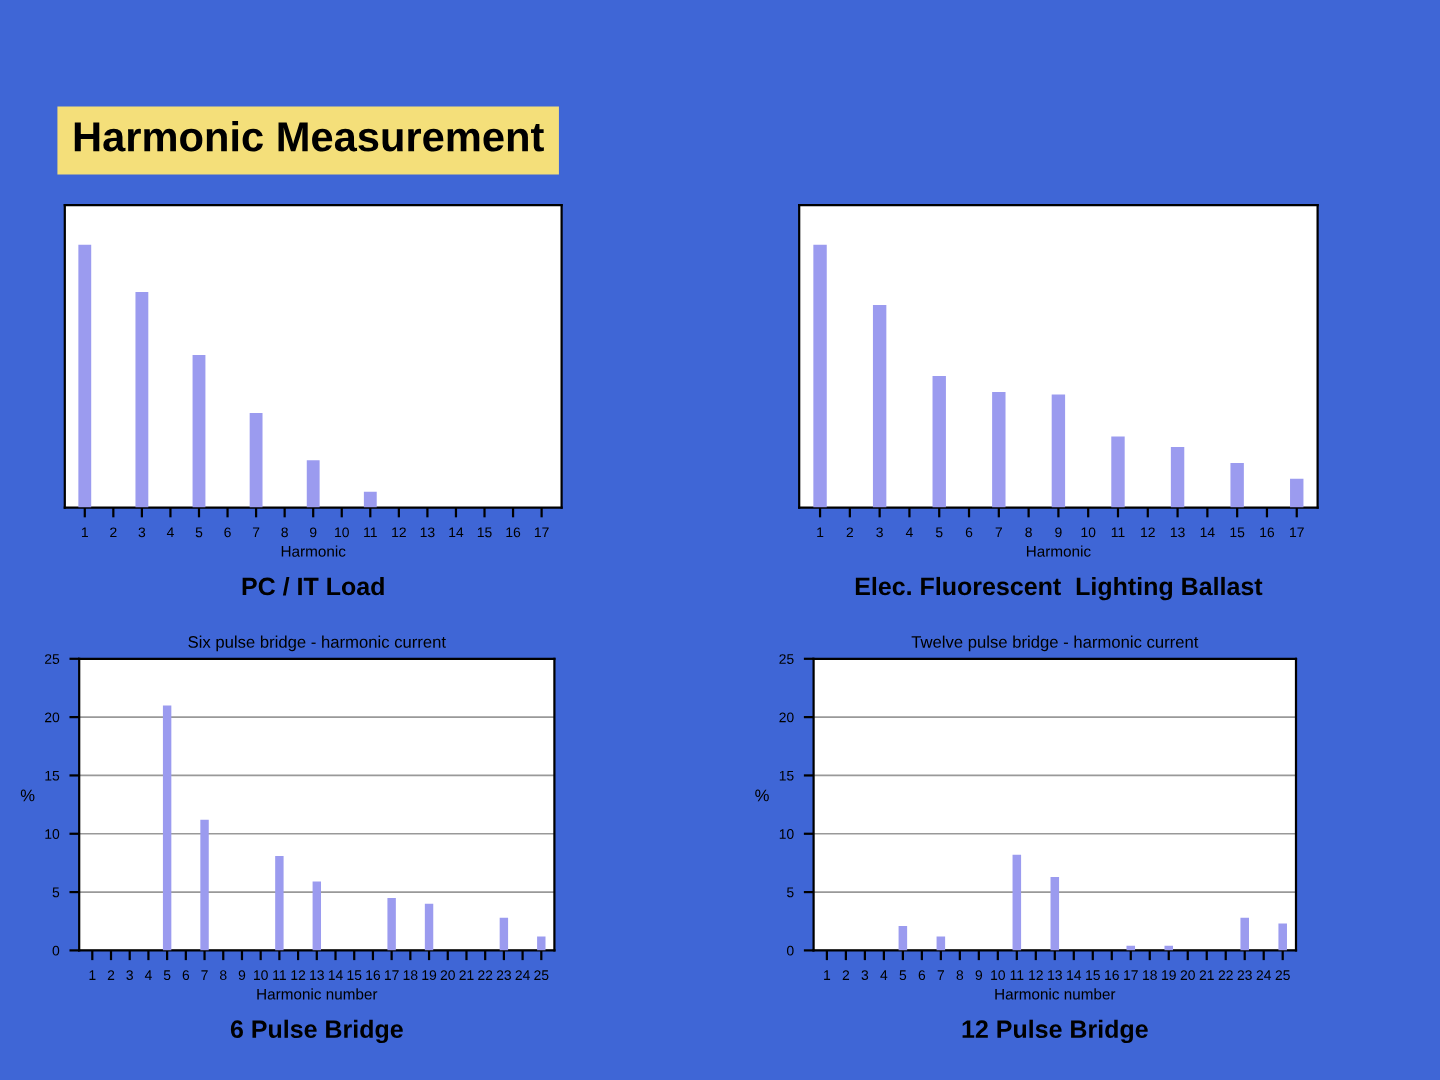 This screenshot has height=1080, width=1440. I want to click on chart-title: Six pulse bridge - harmonic current, so click(317, 643).